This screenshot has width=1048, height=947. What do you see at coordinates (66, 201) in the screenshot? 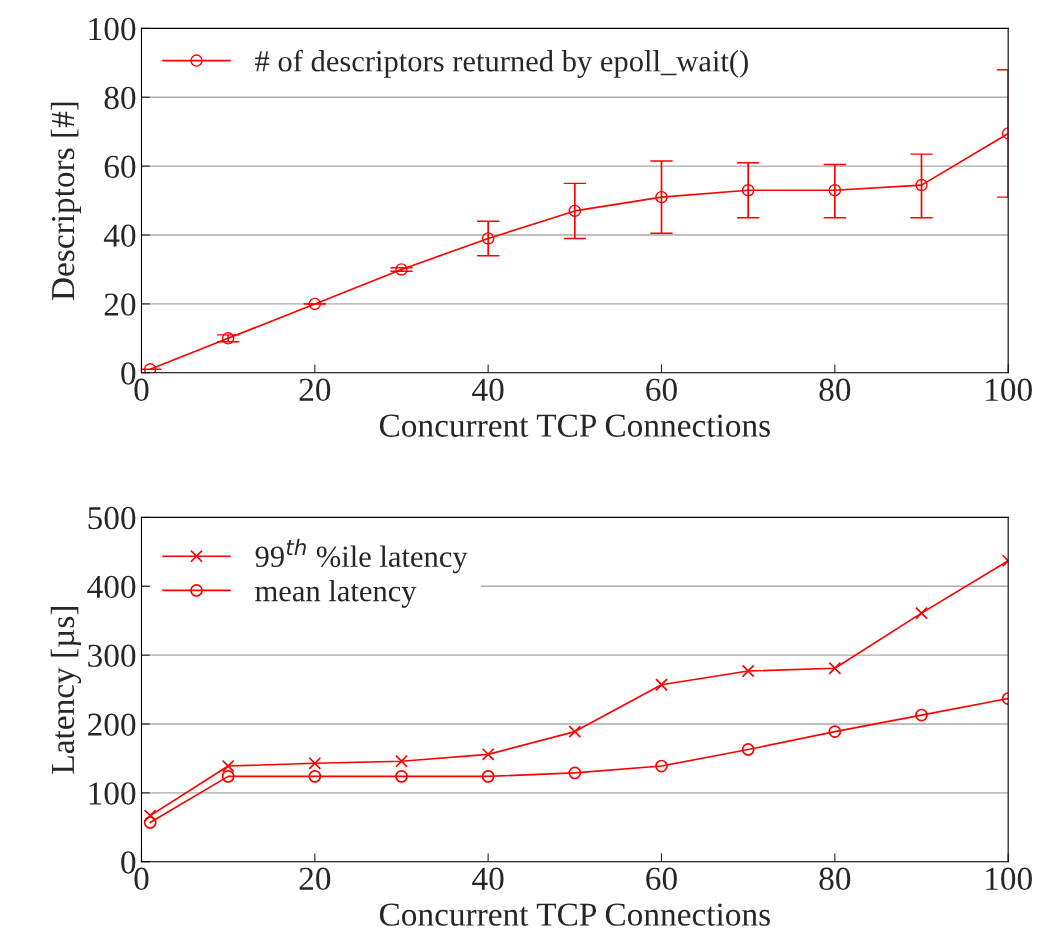
I see `y-axis-title: Descriptors [#]` at bounding box center [66, 201].